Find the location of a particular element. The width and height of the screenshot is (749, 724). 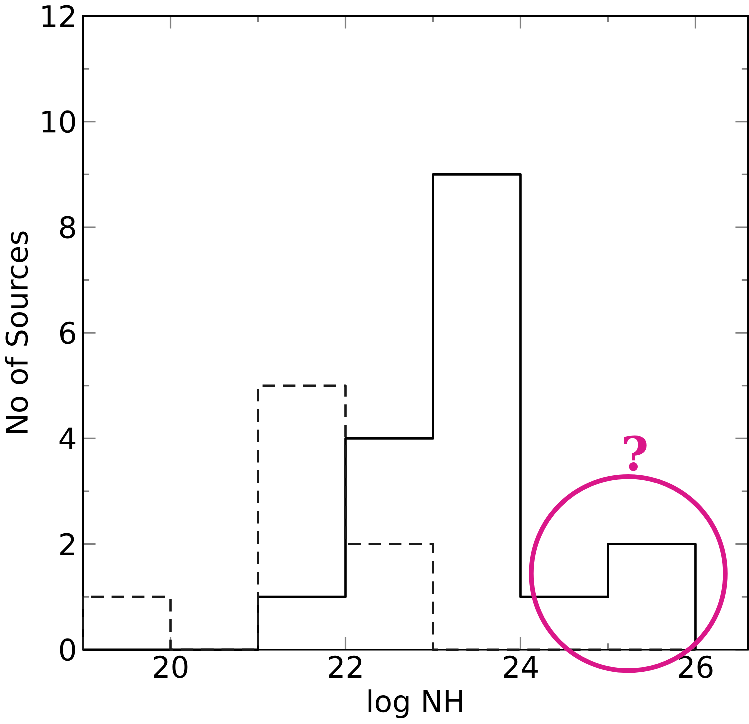

x-axis-title: log NH is located at coordinates (415, 704).